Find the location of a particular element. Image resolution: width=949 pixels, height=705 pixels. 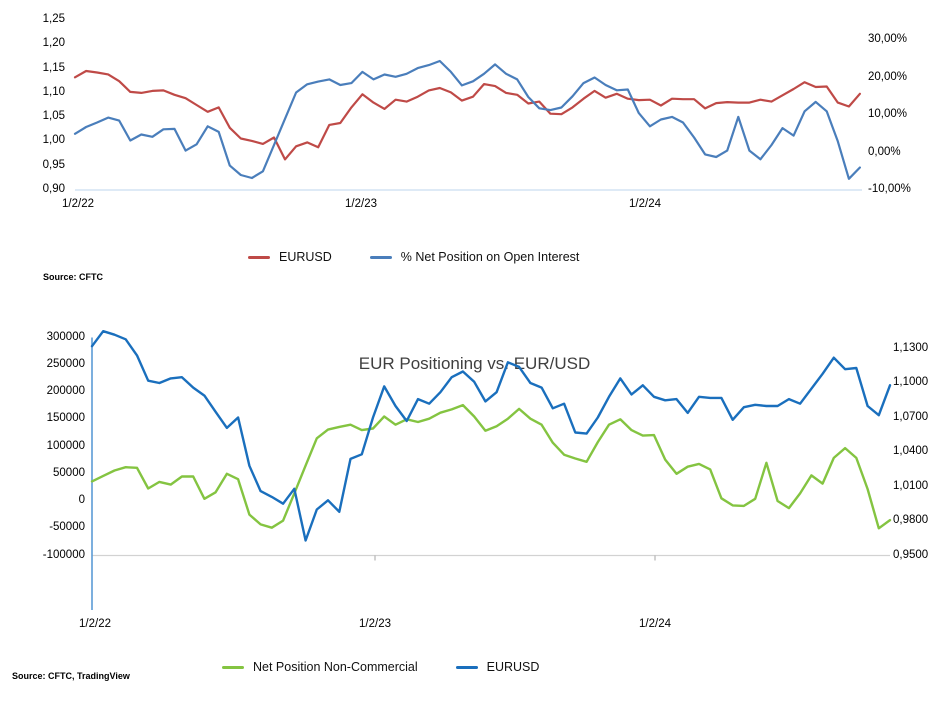

bottom-chart-source: Source: CFTC, TradingView is located at coordinates (71, 676).